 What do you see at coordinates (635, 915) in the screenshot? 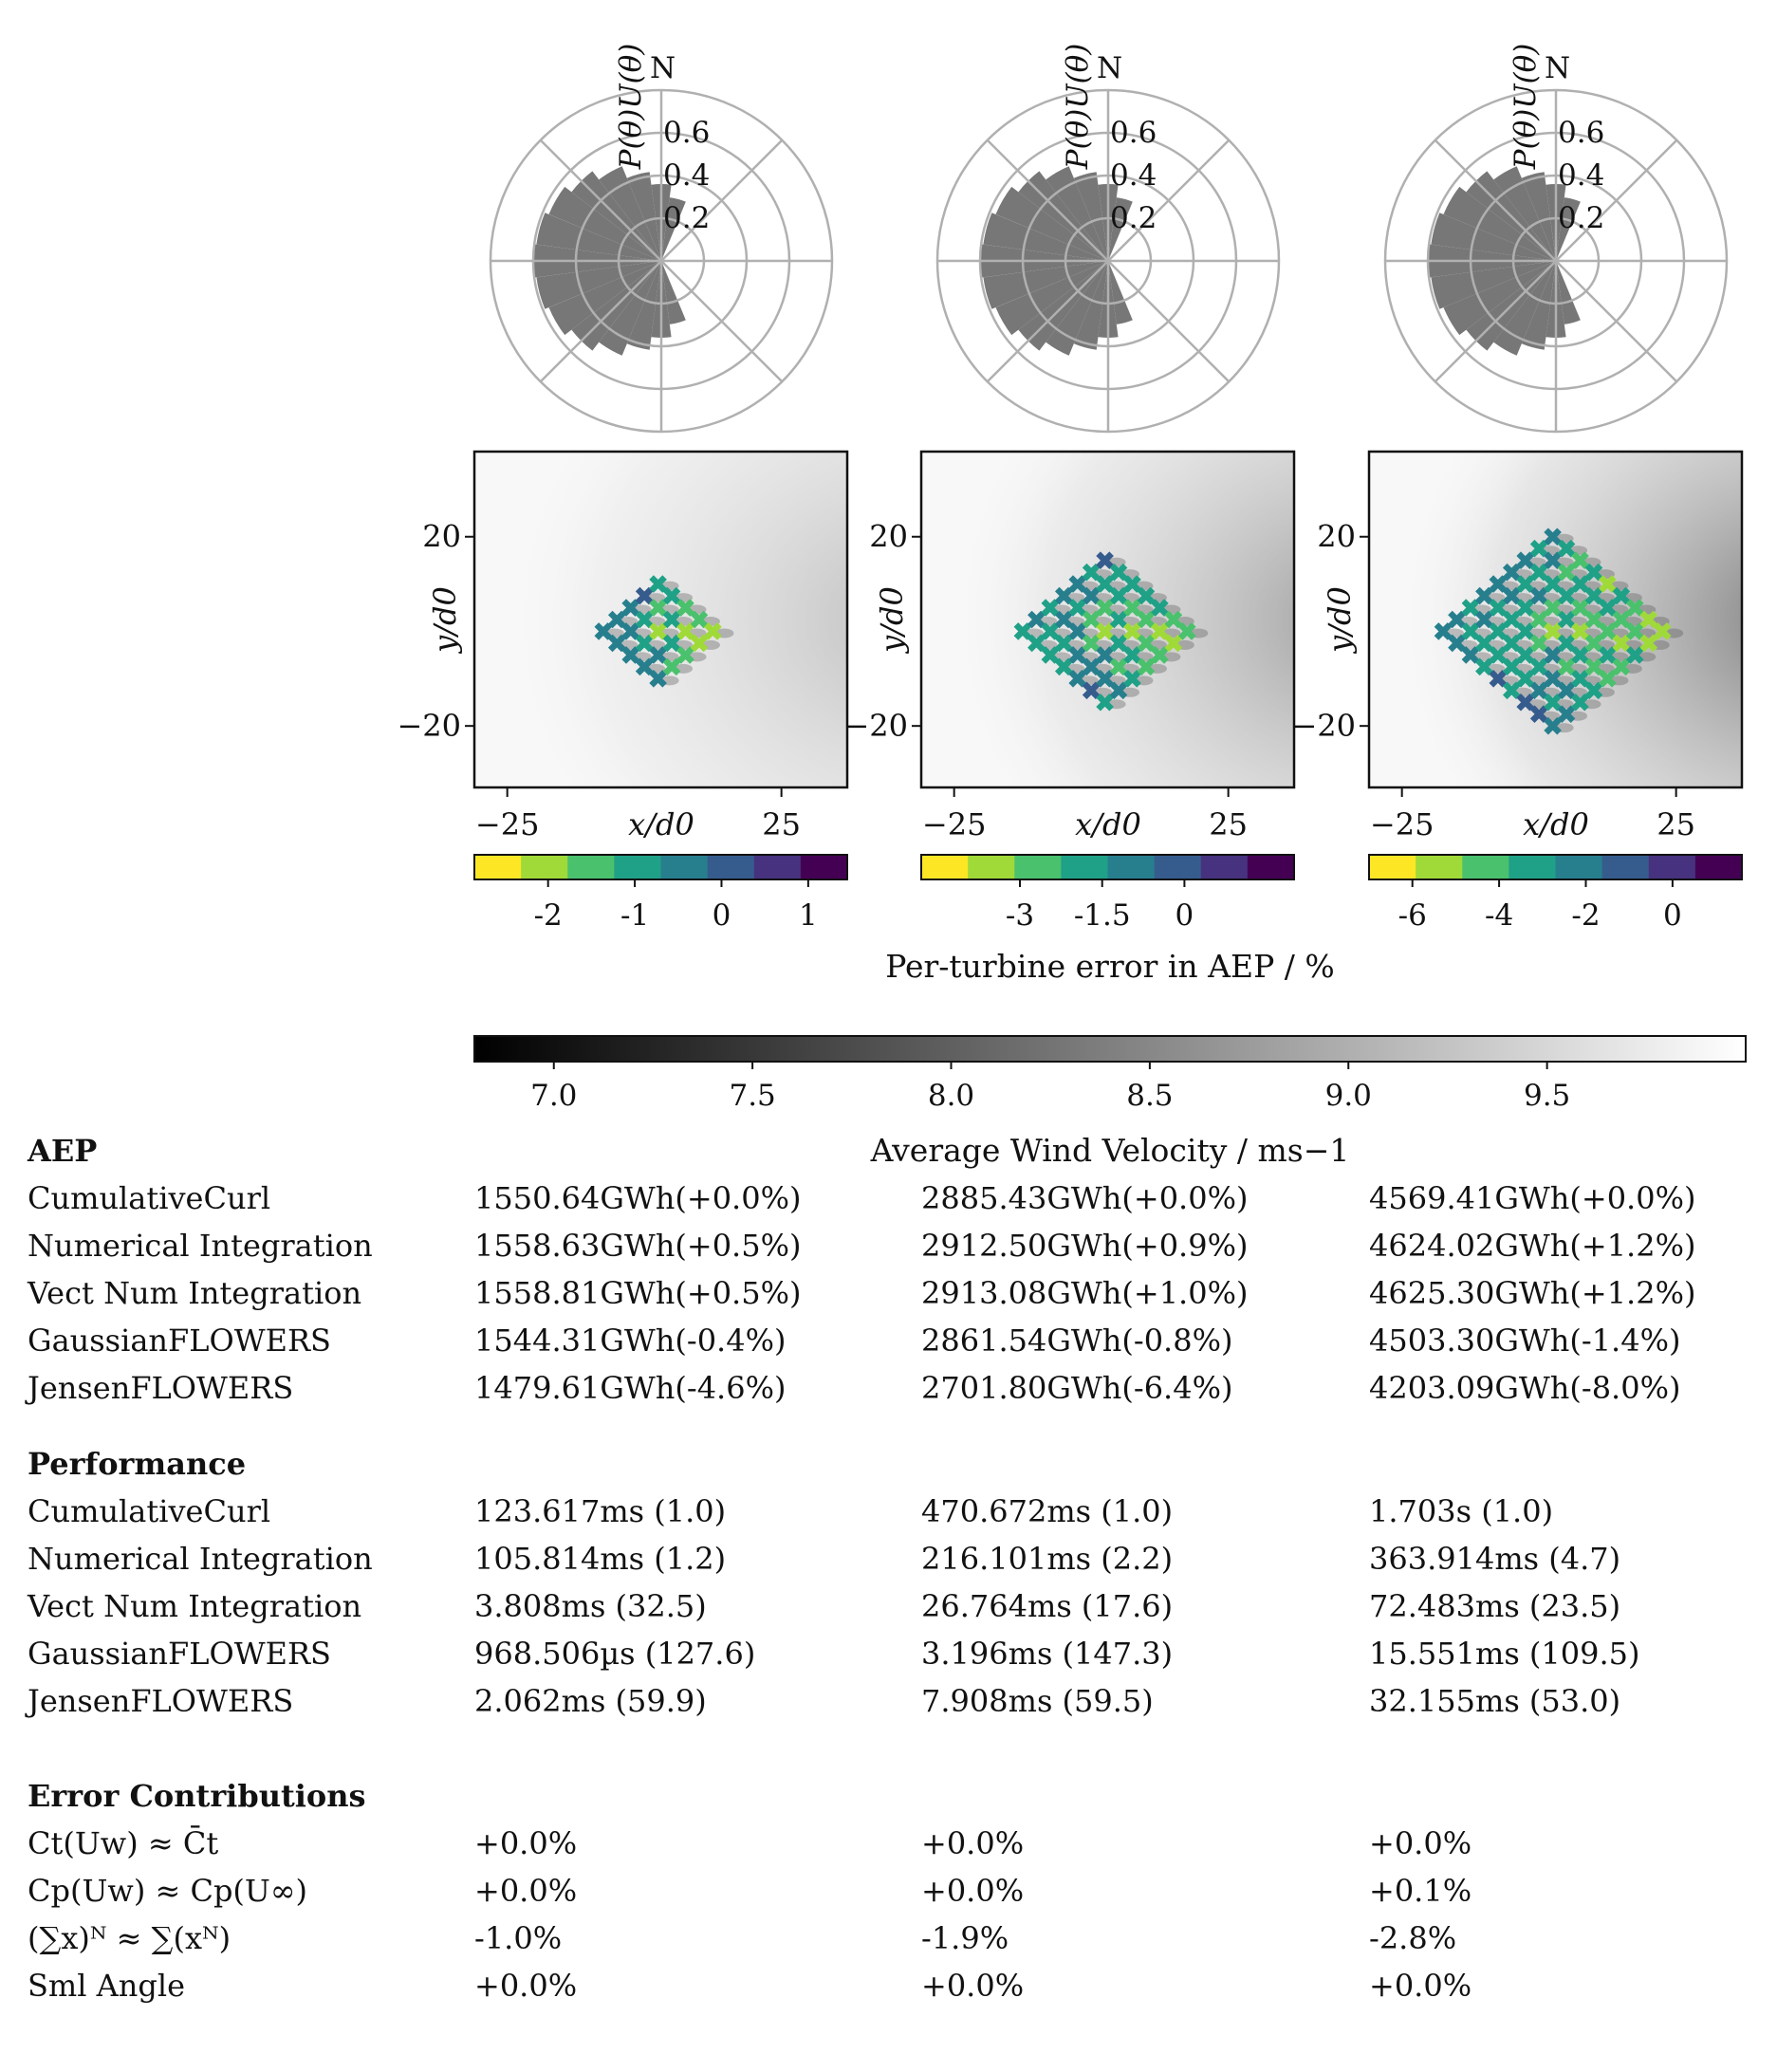
I see `colorbar-tick-label: -1` at bounding box center [635, 915].